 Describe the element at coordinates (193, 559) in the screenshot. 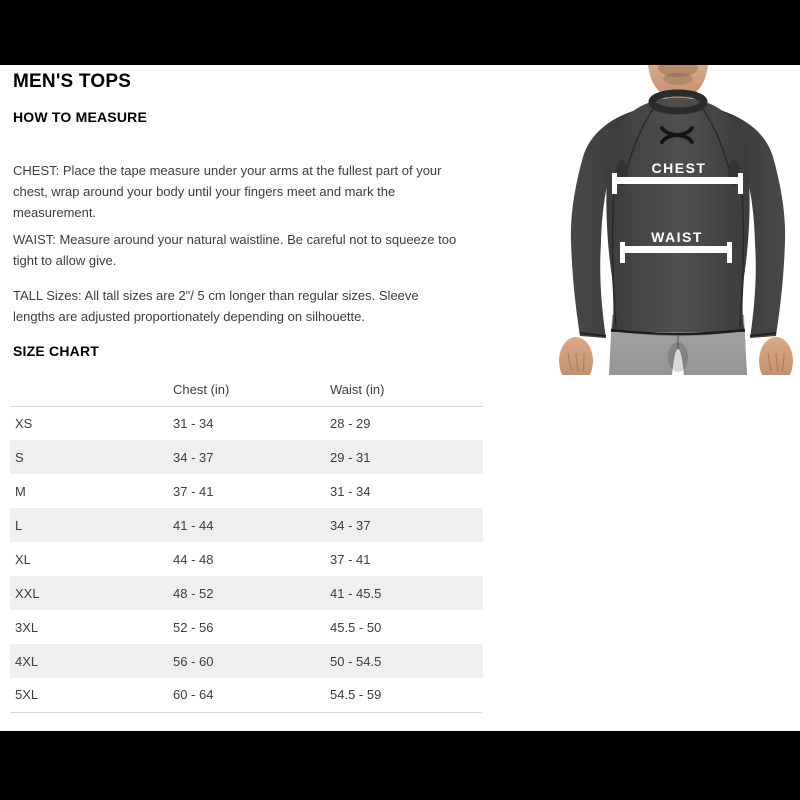

I see `chest-cell: 44 - 48` at that location.